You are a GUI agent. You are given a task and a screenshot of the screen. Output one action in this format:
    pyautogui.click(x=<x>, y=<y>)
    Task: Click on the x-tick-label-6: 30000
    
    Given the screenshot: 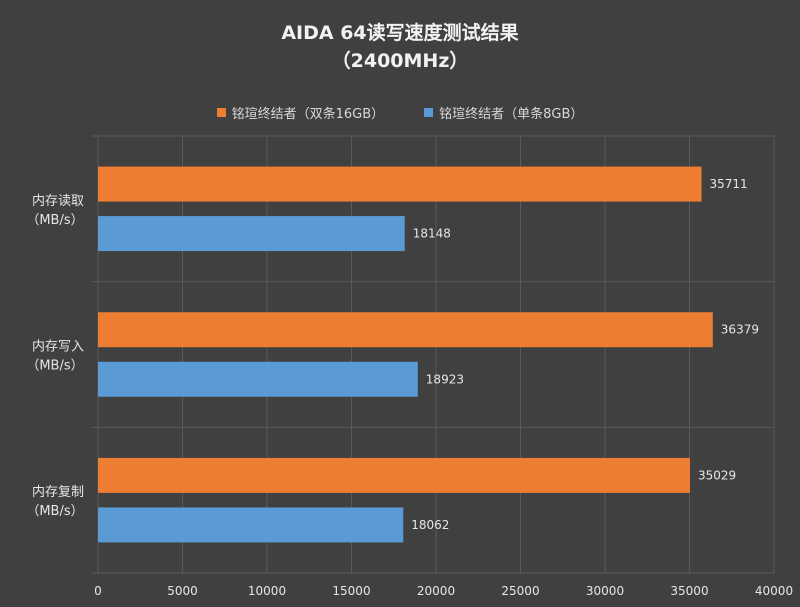 What is the action you would take?
    pyautogui.click(x=605, y=591)
    